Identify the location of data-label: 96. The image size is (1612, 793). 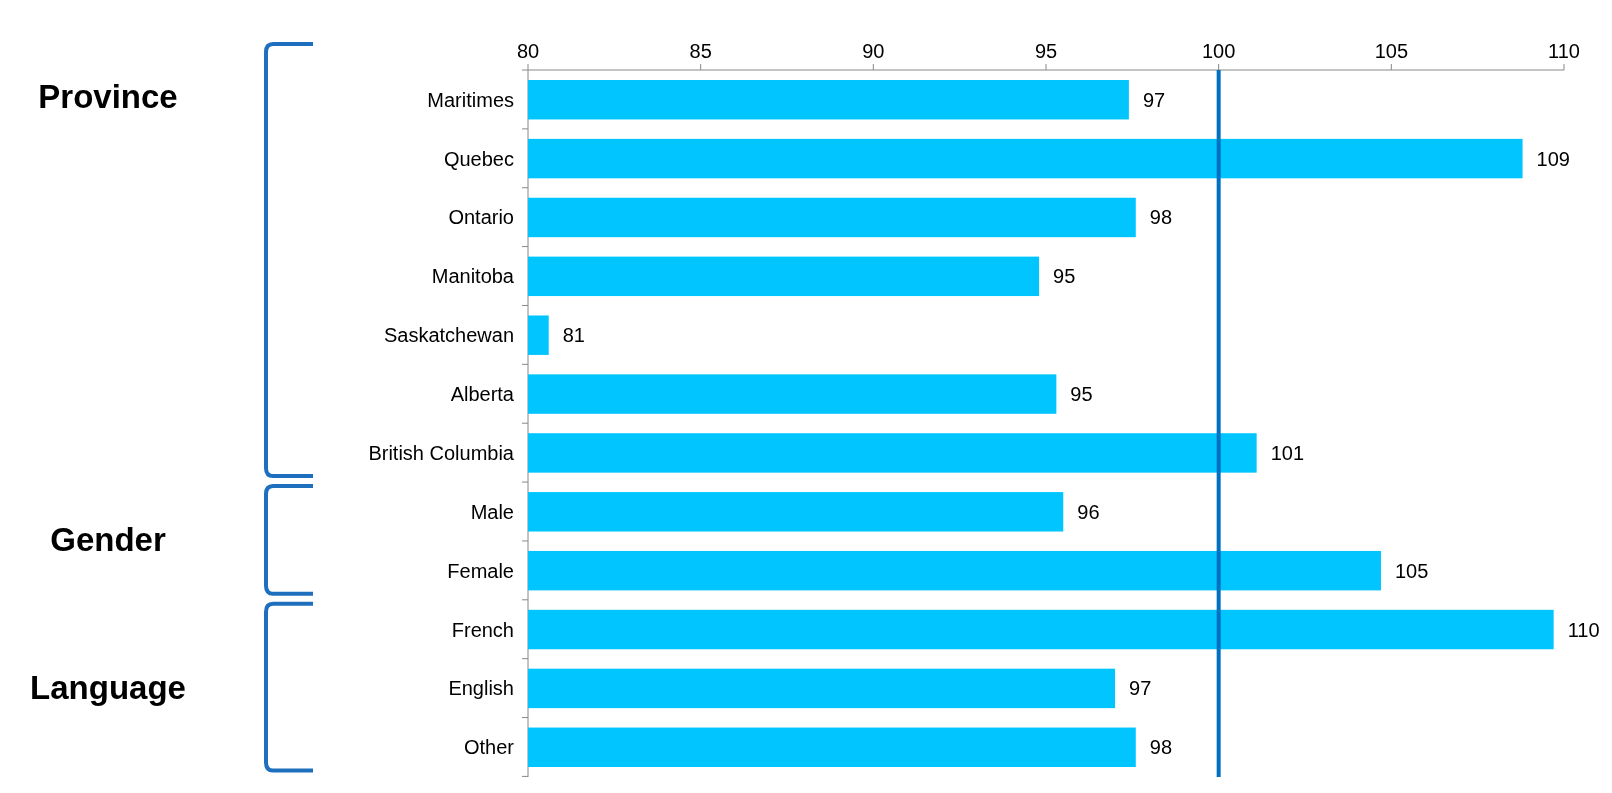
(1088, 511).